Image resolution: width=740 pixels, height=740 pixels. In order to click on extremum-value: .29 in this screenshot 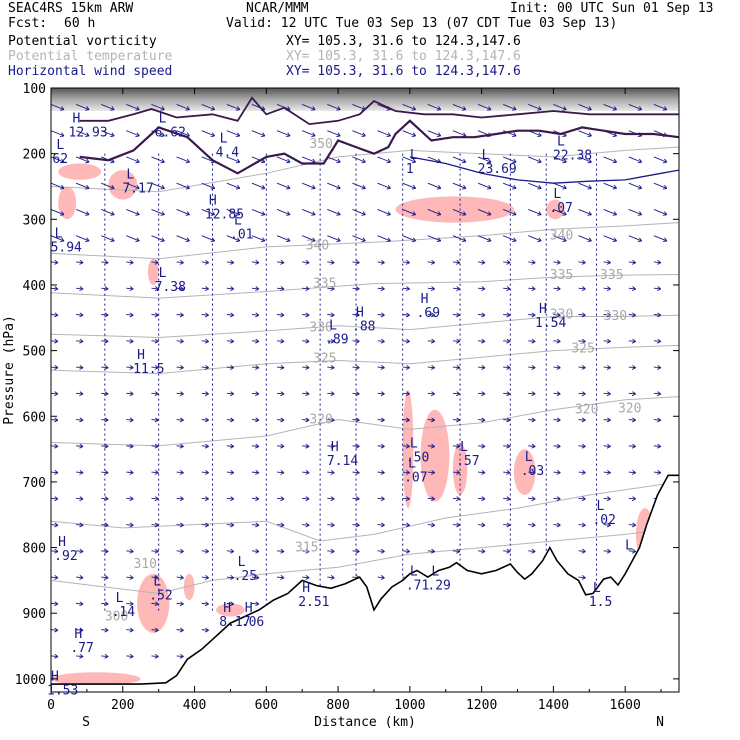, I will do `click(438, 586)`.